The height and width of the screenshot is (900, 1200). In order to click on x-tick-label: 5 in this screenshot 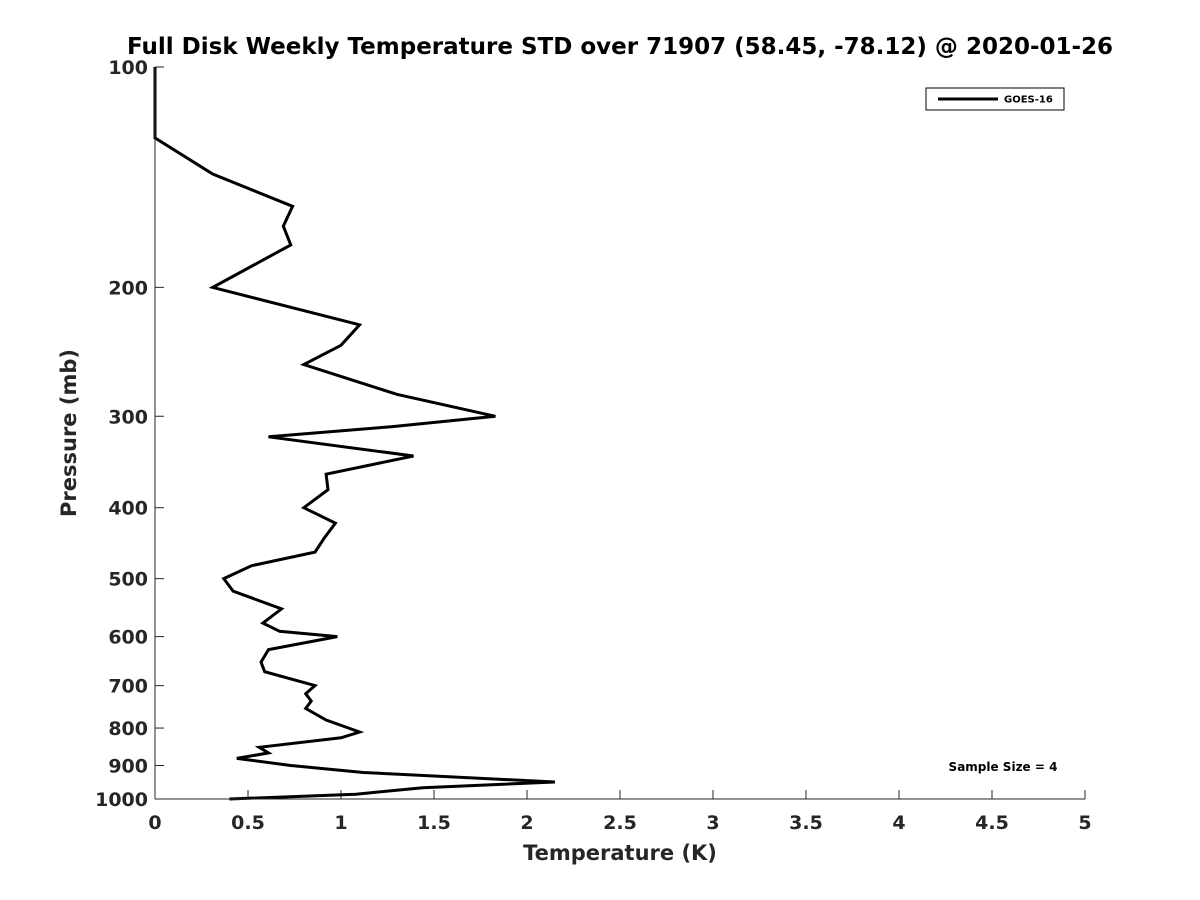, I will do `click(1084, 823)`.